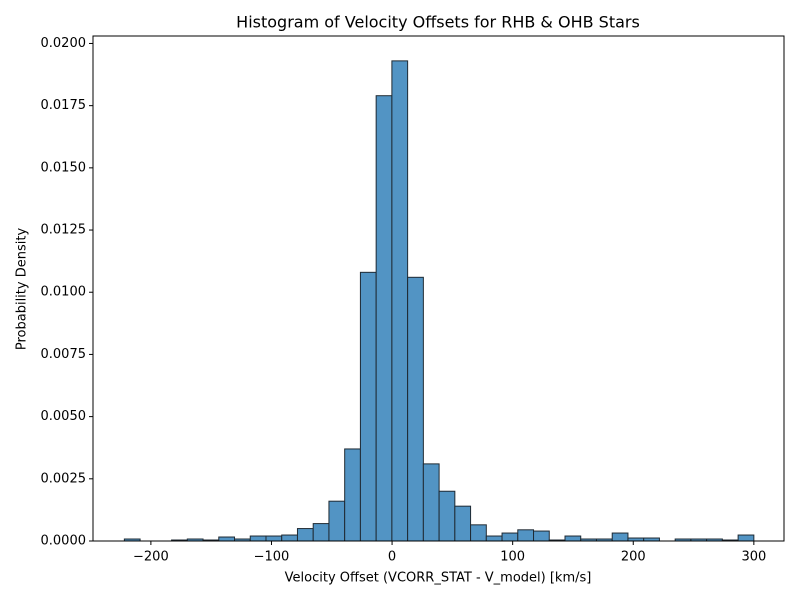  Describe the element at coordinates (64, 541) in the screenshot. I see `y-tick-label: 0.0000` at that location.